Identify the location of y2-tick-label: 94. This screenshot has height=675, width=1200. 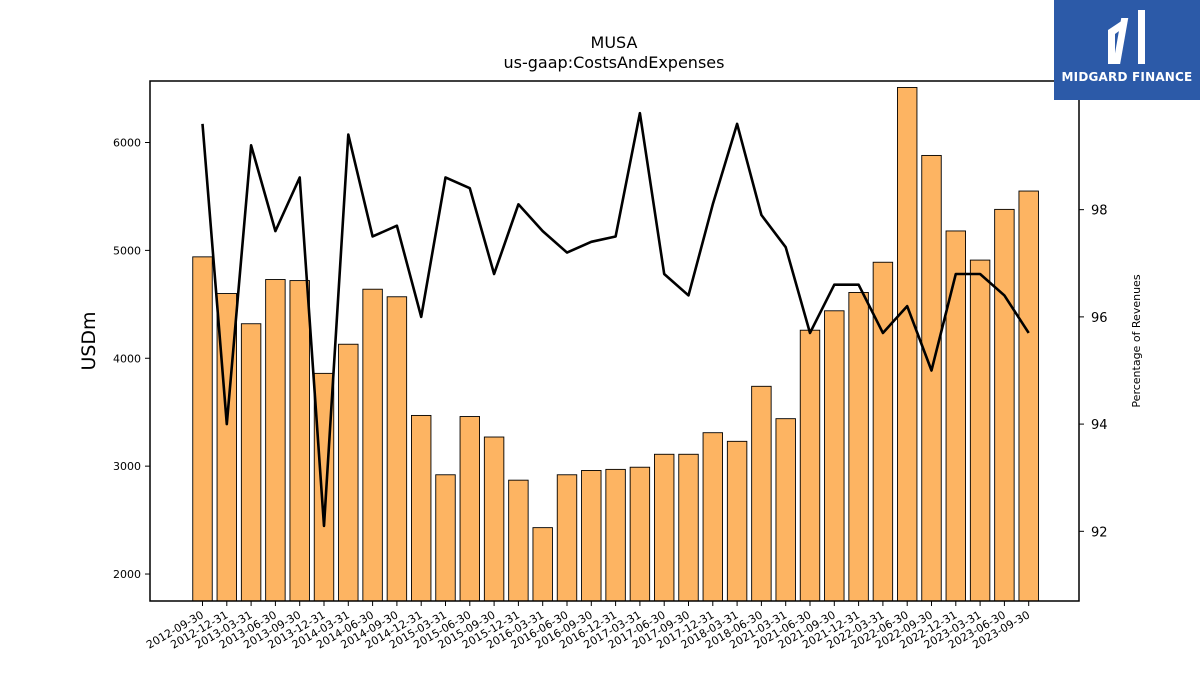
(1099, 425).